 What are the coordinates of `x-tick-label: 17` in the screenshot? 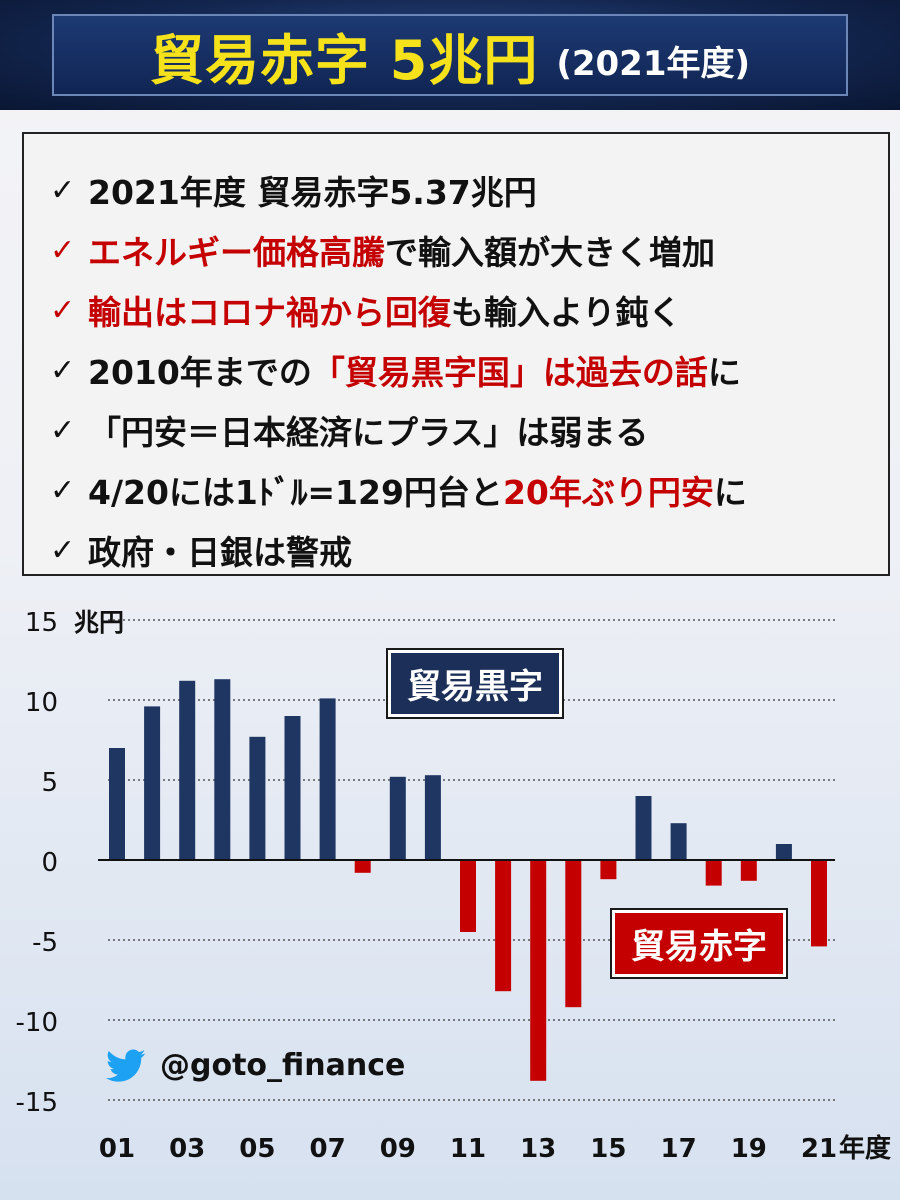 It's located at (679, 1149).